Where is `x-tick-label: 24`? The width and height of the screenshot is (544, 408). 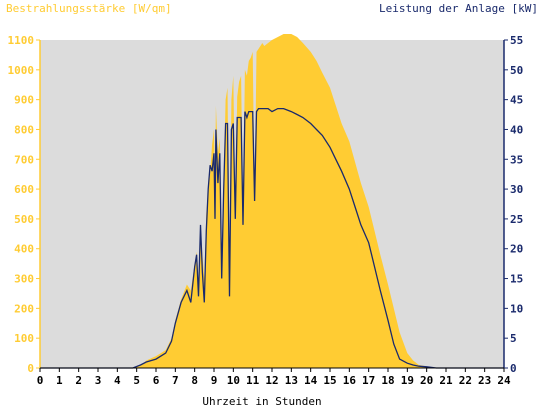
x-tick-label: 24 is located at coordinates (504, 380).